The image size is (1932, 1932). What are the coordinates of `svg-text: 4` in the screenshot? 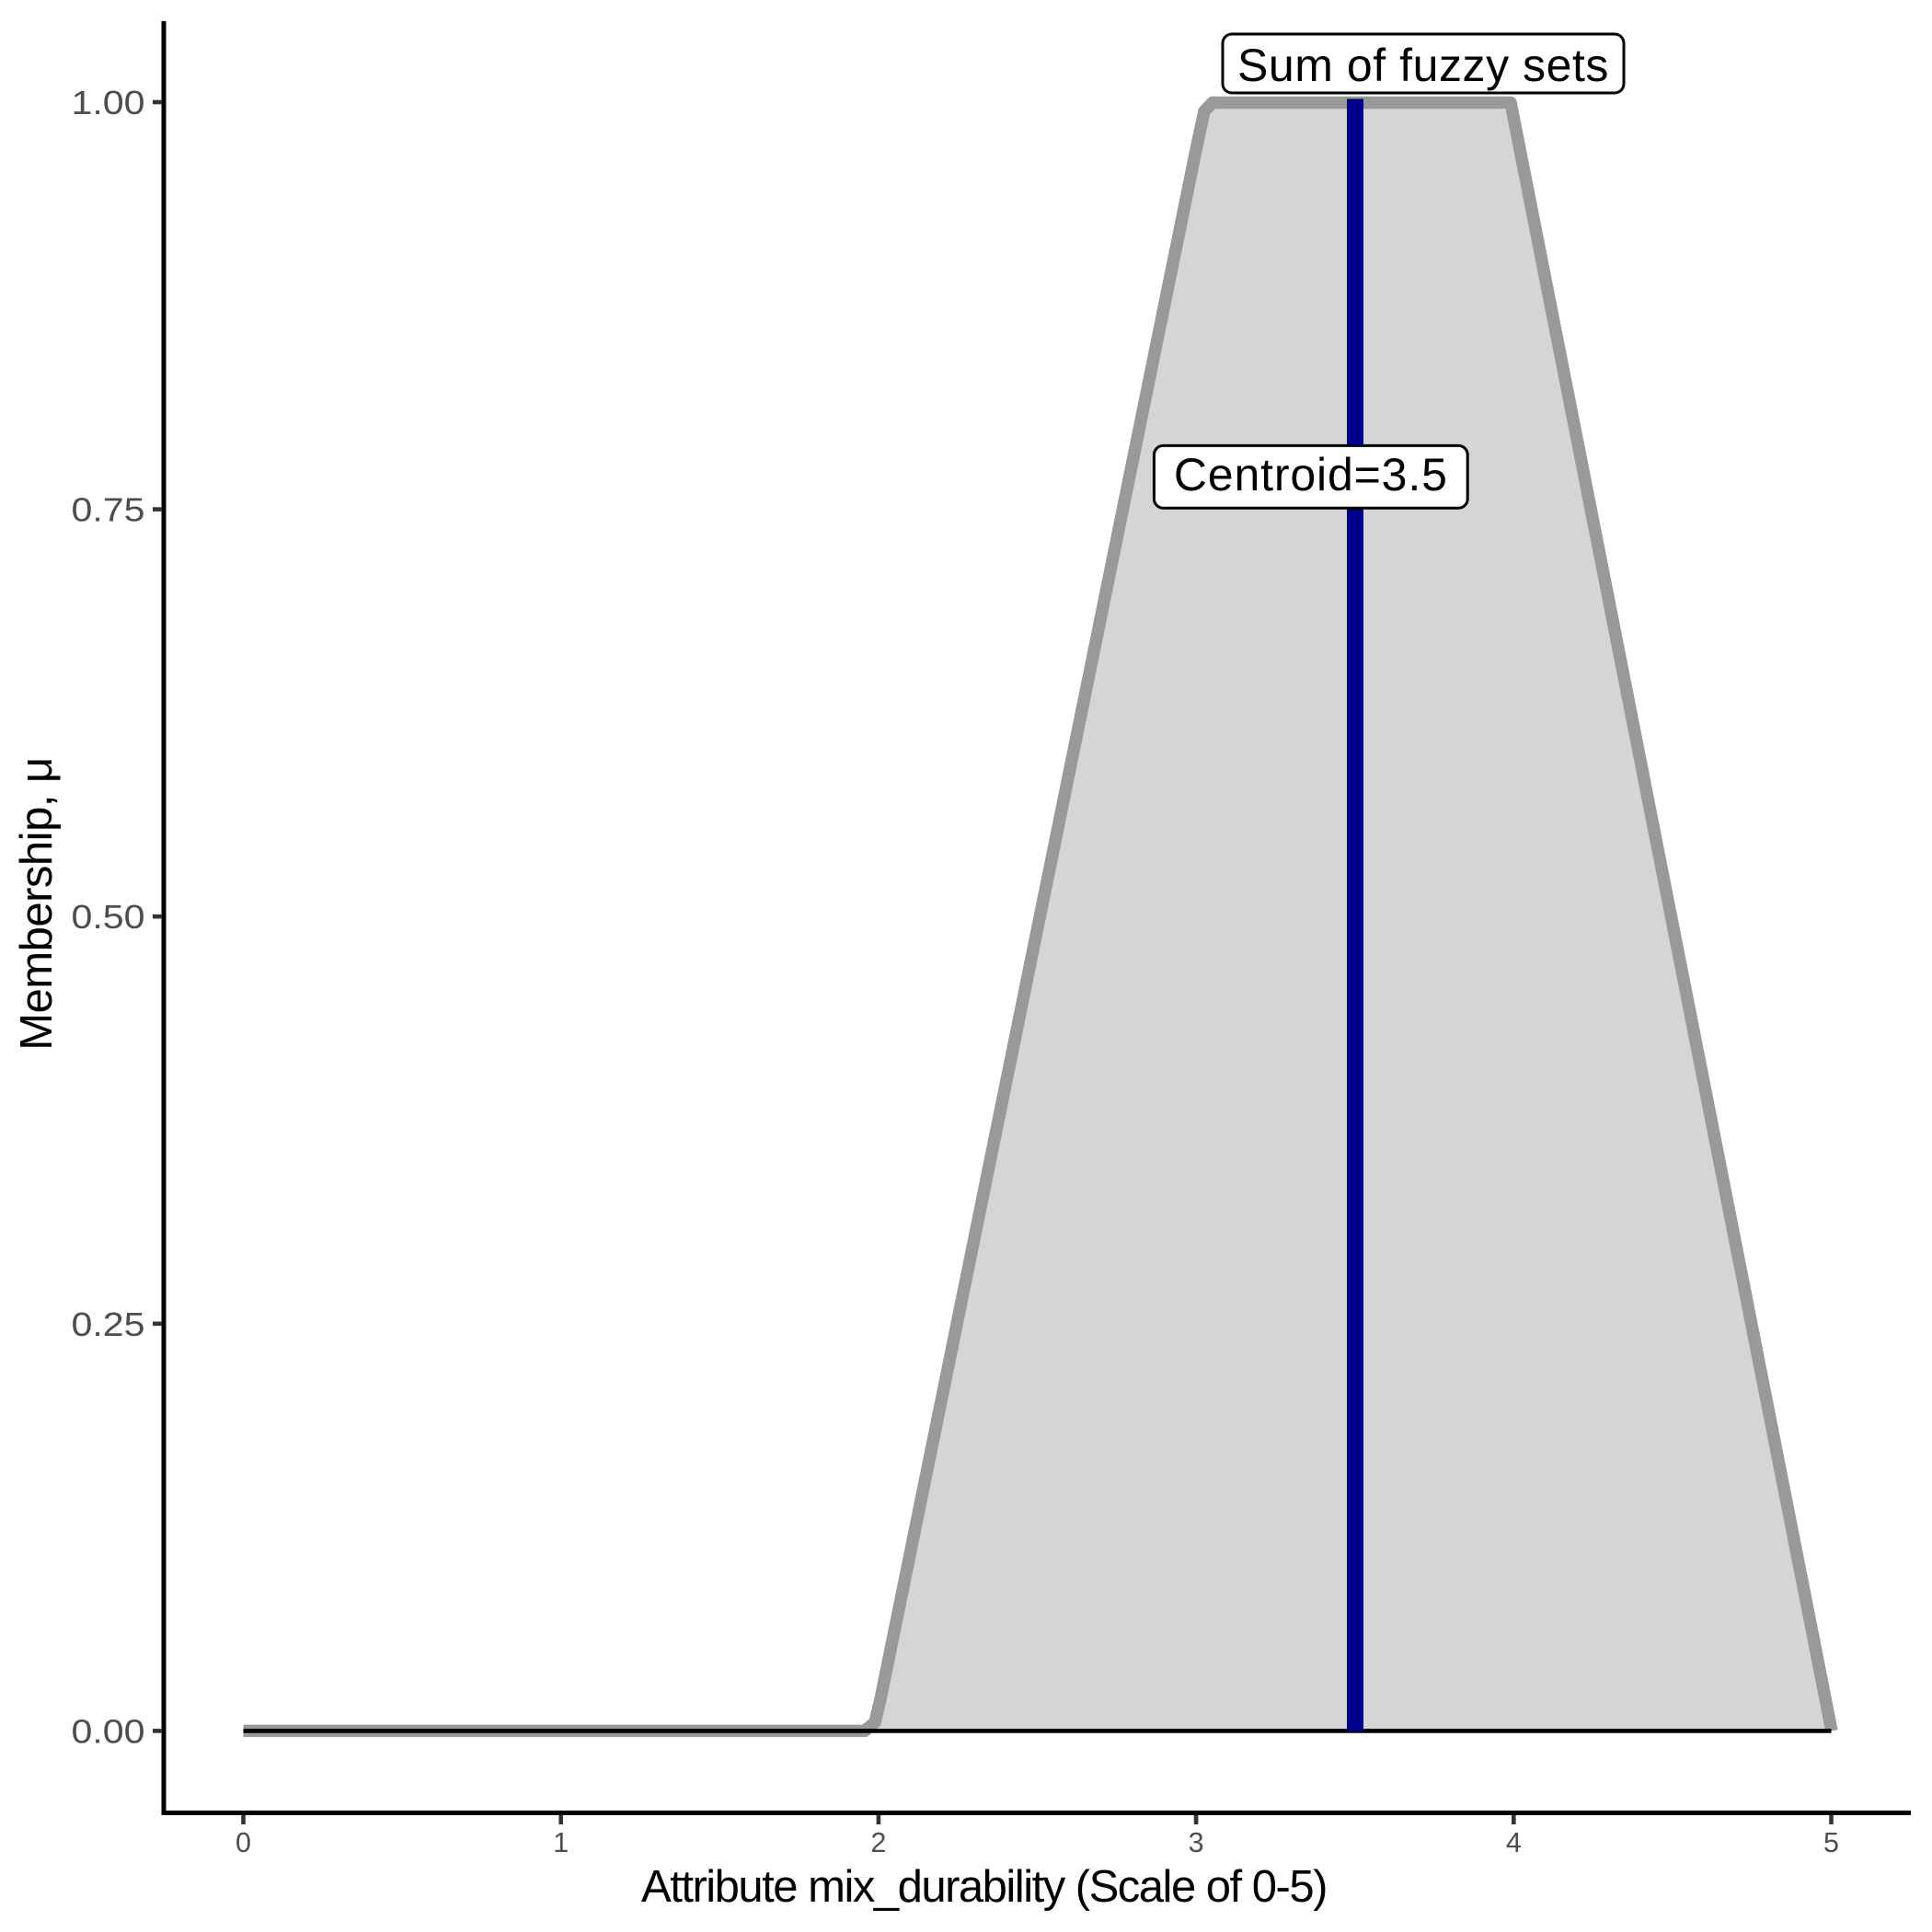 It's located at (1514, 1842).